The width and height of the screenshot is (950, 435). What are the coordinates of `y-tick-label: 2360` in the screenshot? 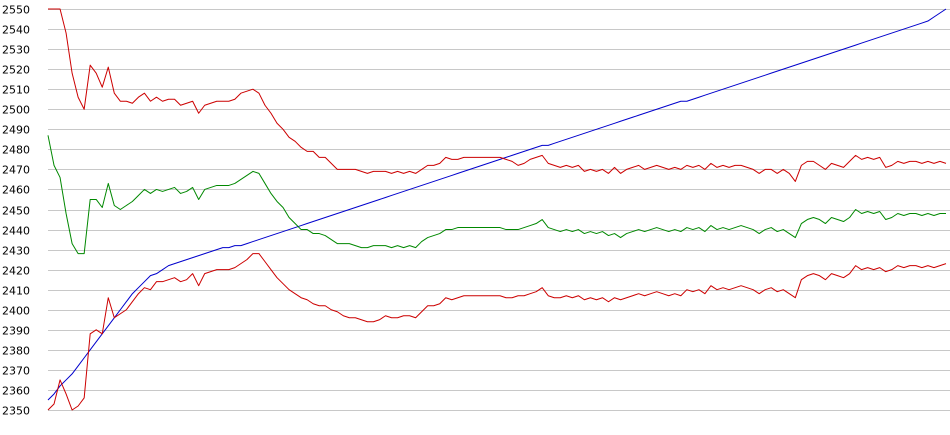 It's located at (16, 391).